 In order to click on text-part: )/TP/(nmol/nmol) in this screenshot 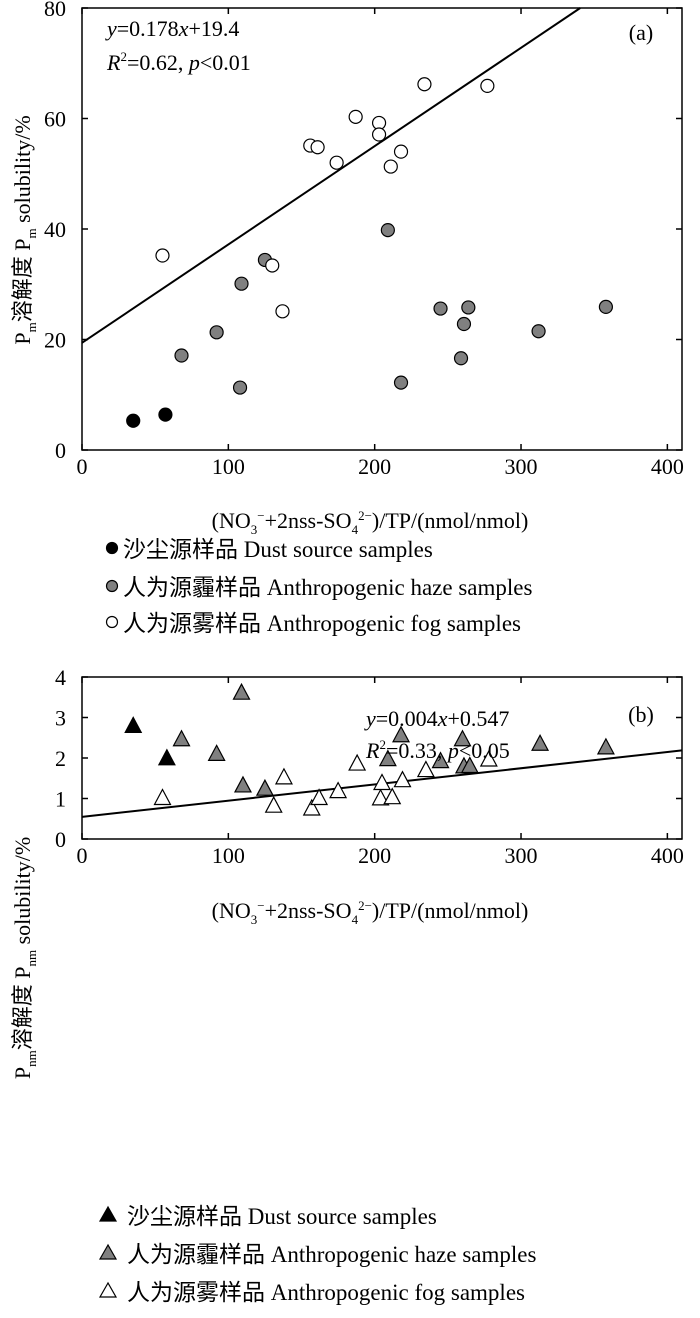, I will do `click(450, 520)`.